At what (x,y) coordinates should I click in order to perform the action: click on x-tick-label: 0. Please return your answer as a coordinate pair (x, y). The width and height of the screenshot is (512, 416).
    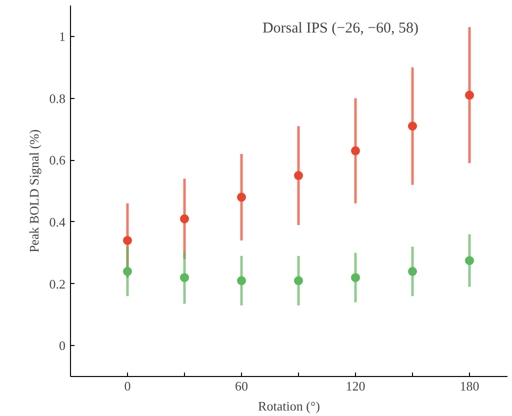
    Looking at the image, I should click on (127, 386).